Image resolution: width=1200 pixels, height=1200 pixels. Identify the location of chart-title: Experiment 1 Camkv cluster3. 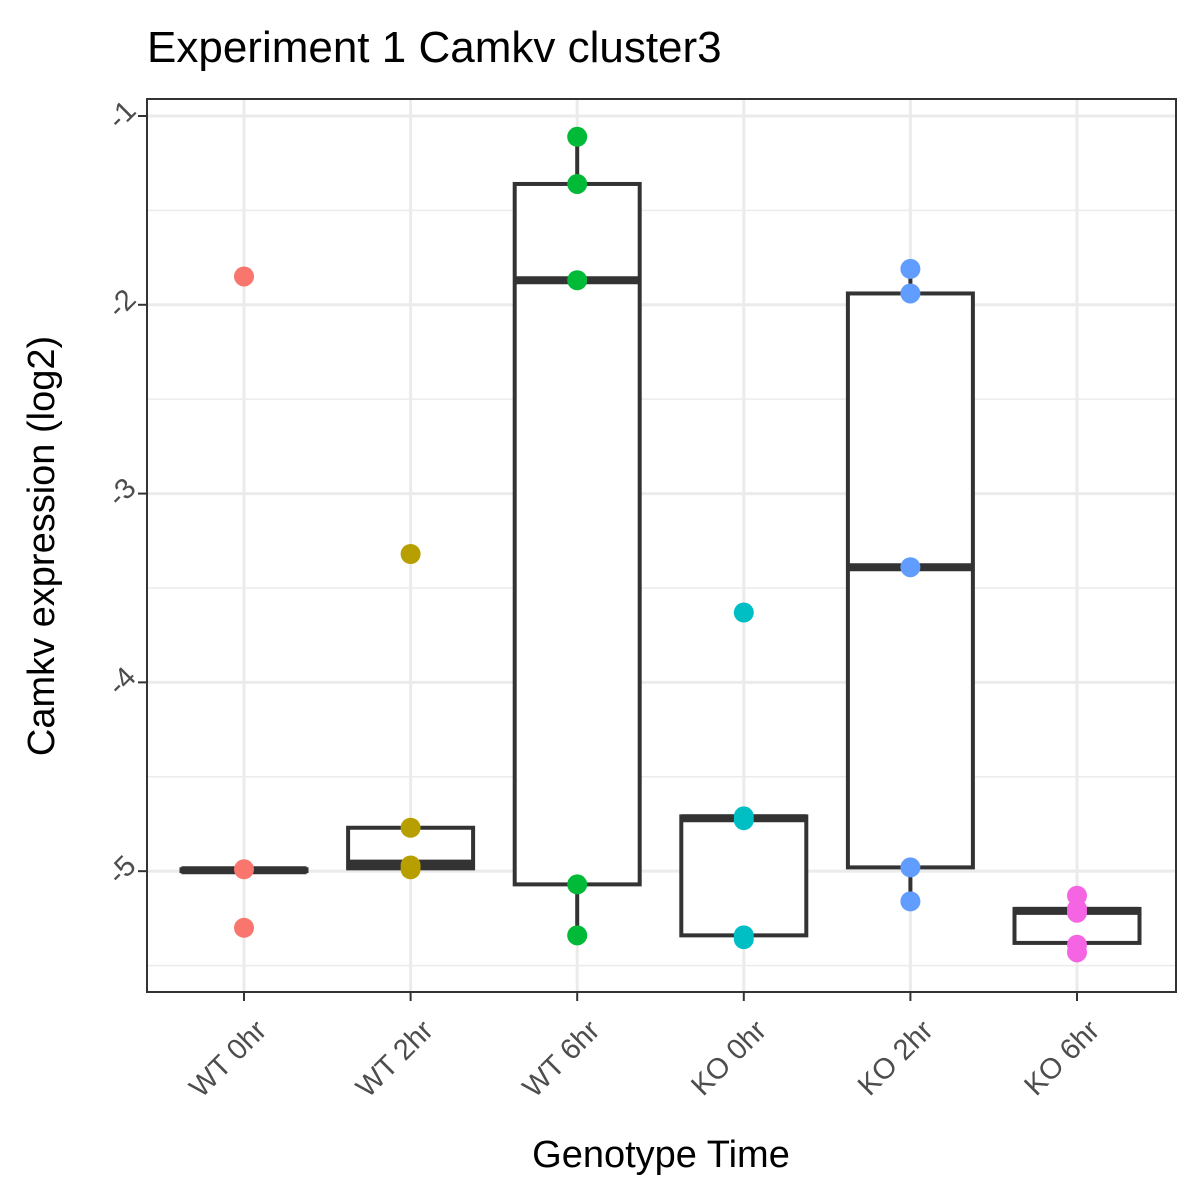
(434, 47).